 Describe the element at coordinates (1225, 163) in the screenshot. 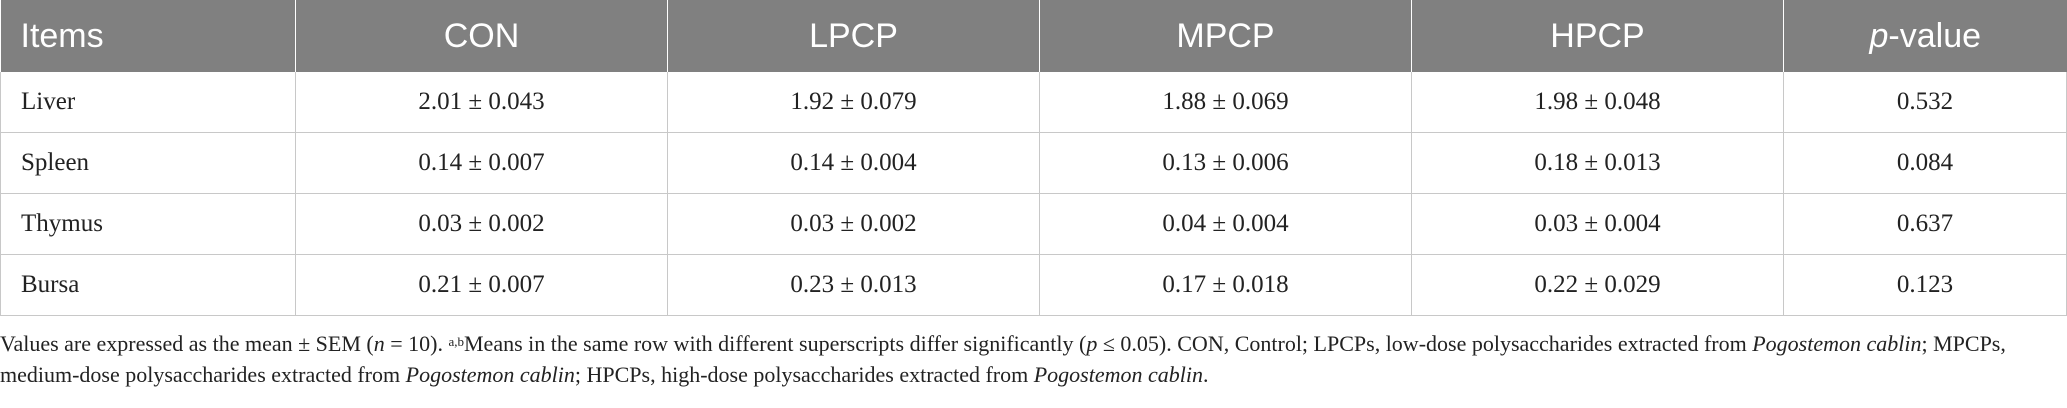

I see `cell-mpcp: 0.13 ± 0.006` at that location.